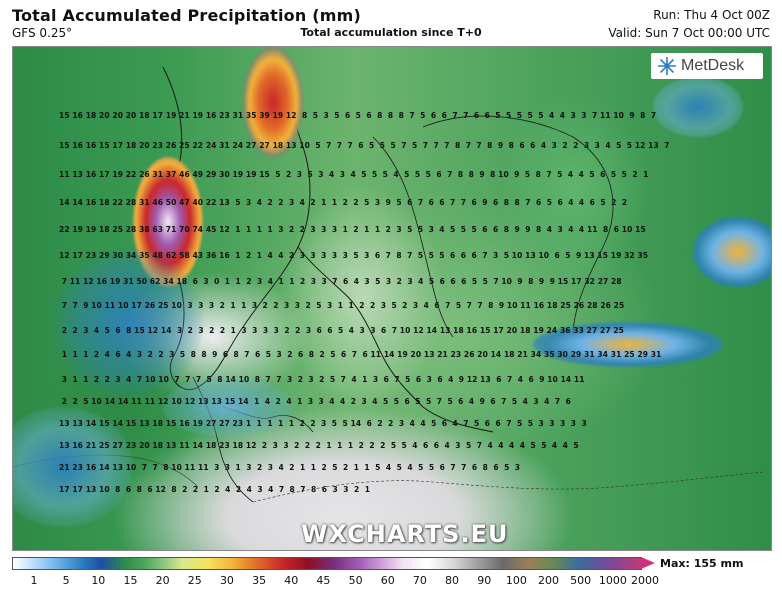 Image resolution: width=782 pixels, height=600 pixels. I want to click on run-time: Run: Thu 4 Oct 00Z, so click(711, 15).